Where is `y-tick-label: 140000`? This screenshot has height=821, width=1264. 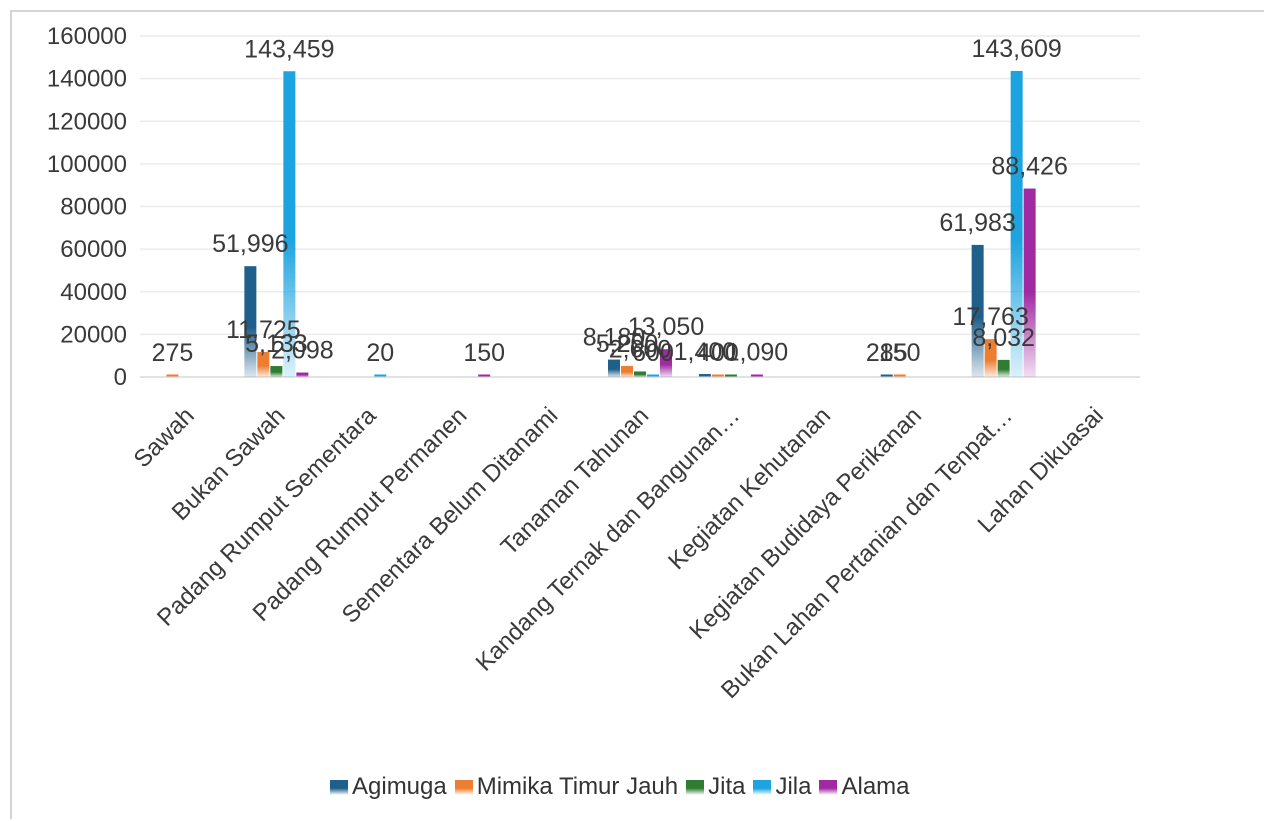
y-tick-label: 140000 is located at coordinates (87, 79).